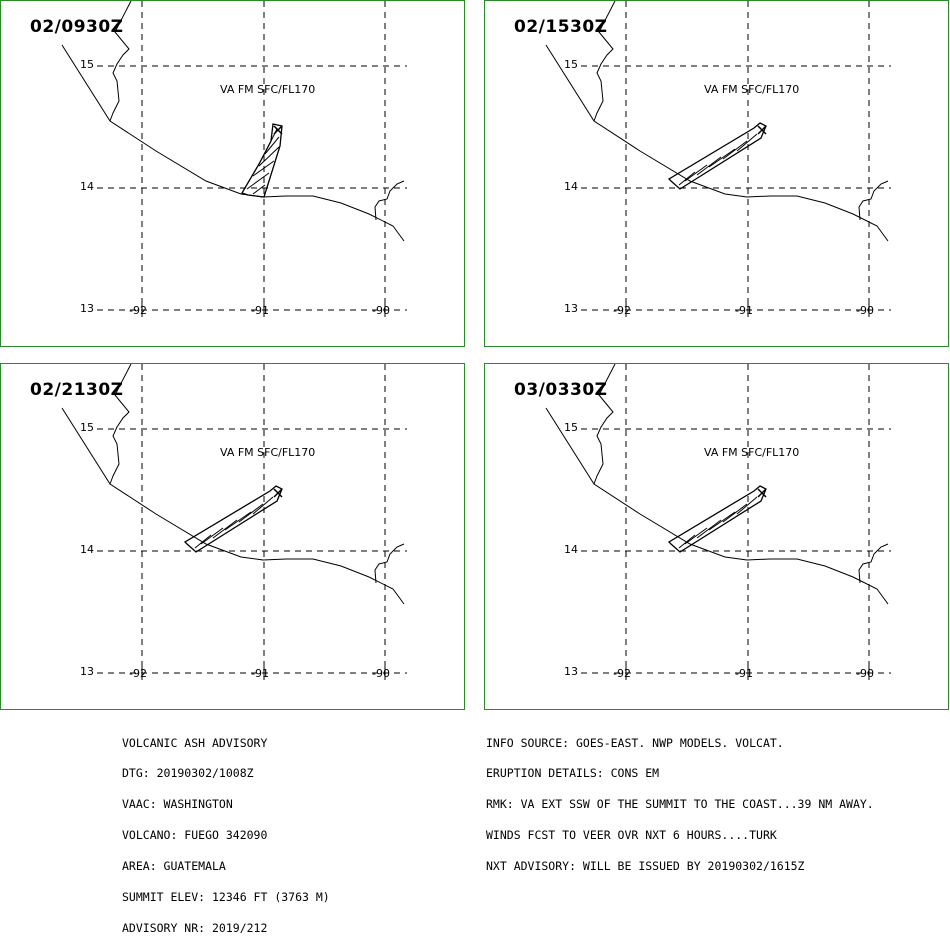  Describe the element at coordinates (195, 835) in the screenshot. I see `advisory-line: VOLCANO: FUEGO 342090` at that location.